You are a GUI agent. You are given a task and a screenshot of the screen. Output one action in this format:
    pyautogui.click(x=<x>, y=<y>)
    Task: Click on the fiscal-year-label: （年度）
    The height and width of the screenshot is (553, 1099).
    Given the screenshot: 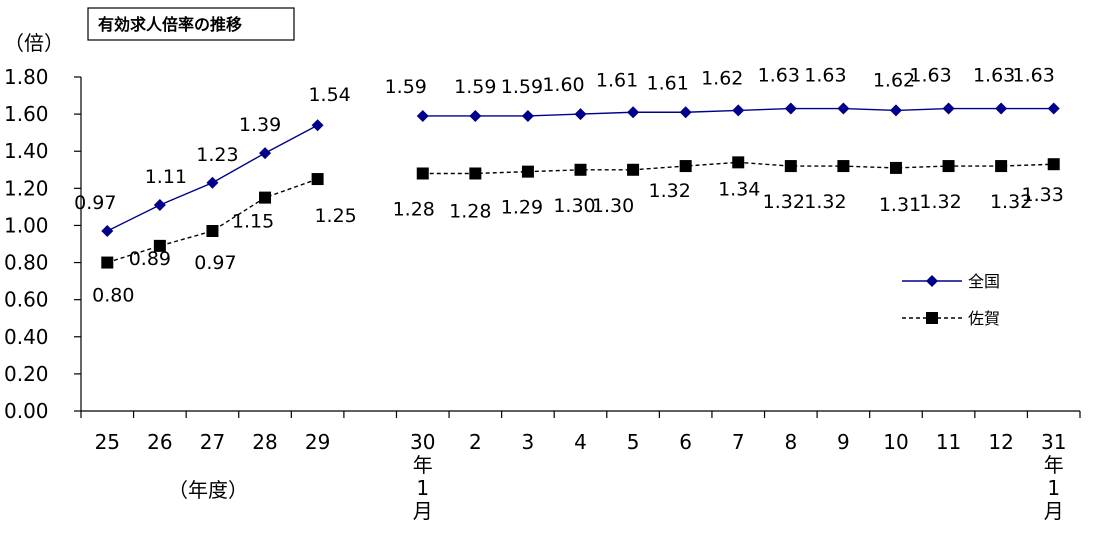 What is the action you would take?
    pyautogui.click(x=208, y=490)
    